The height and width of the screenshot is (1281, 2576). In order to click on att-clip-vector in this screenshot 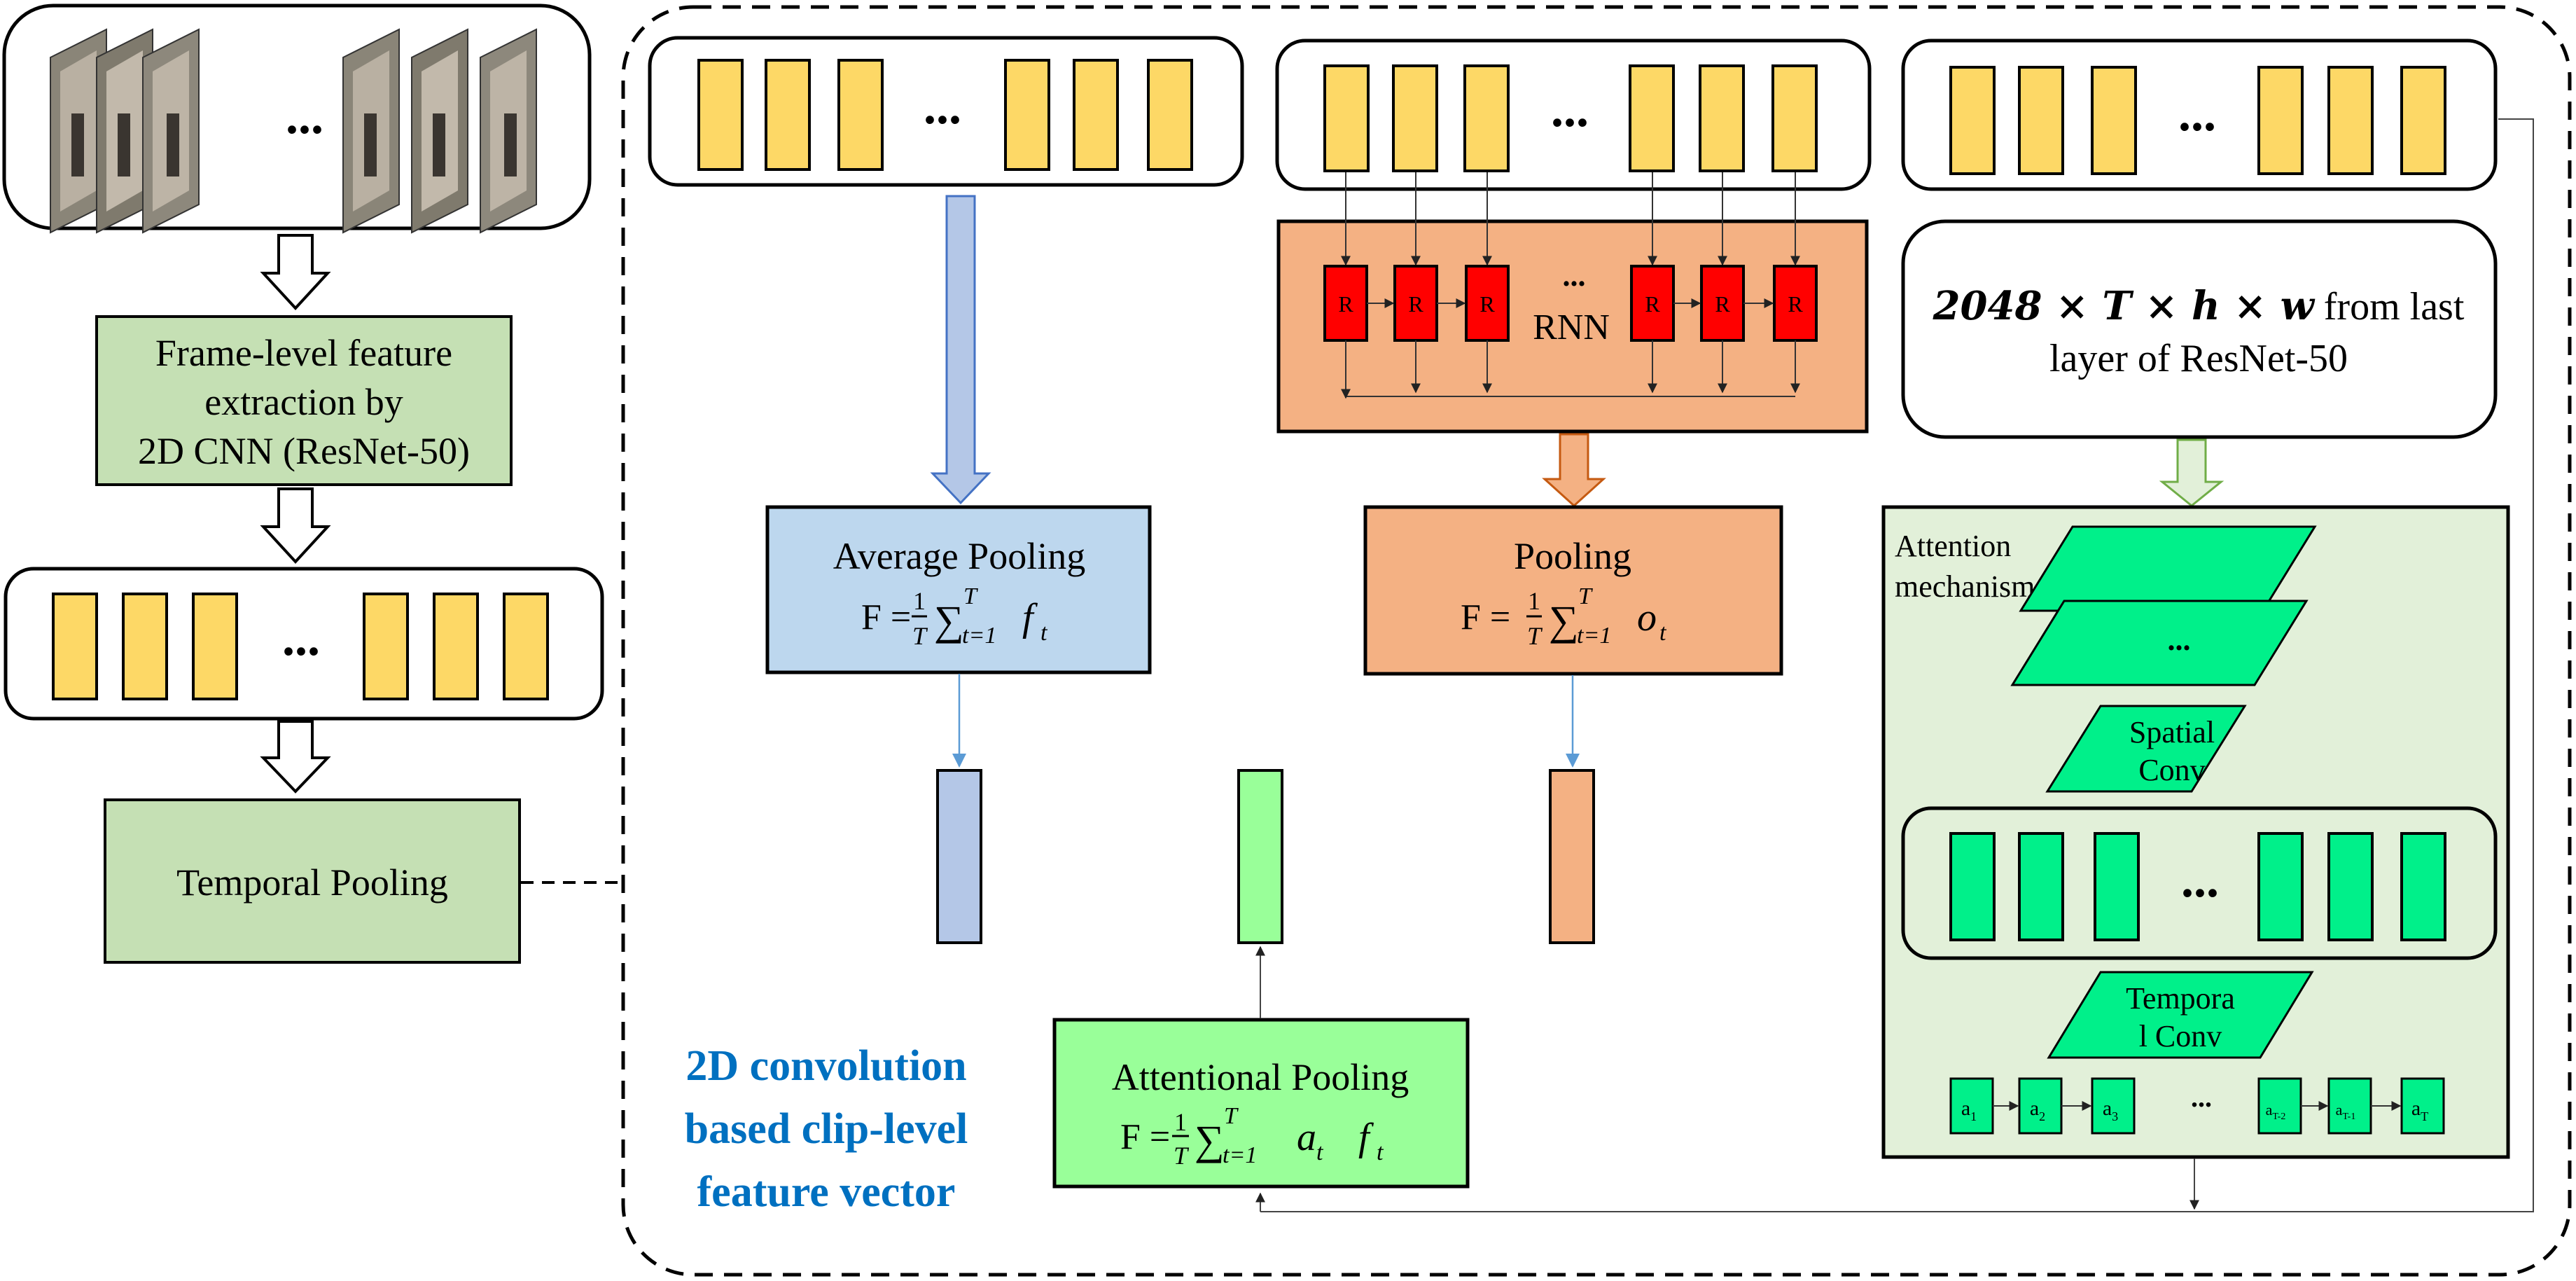, I will do `click(1260, 856)`.